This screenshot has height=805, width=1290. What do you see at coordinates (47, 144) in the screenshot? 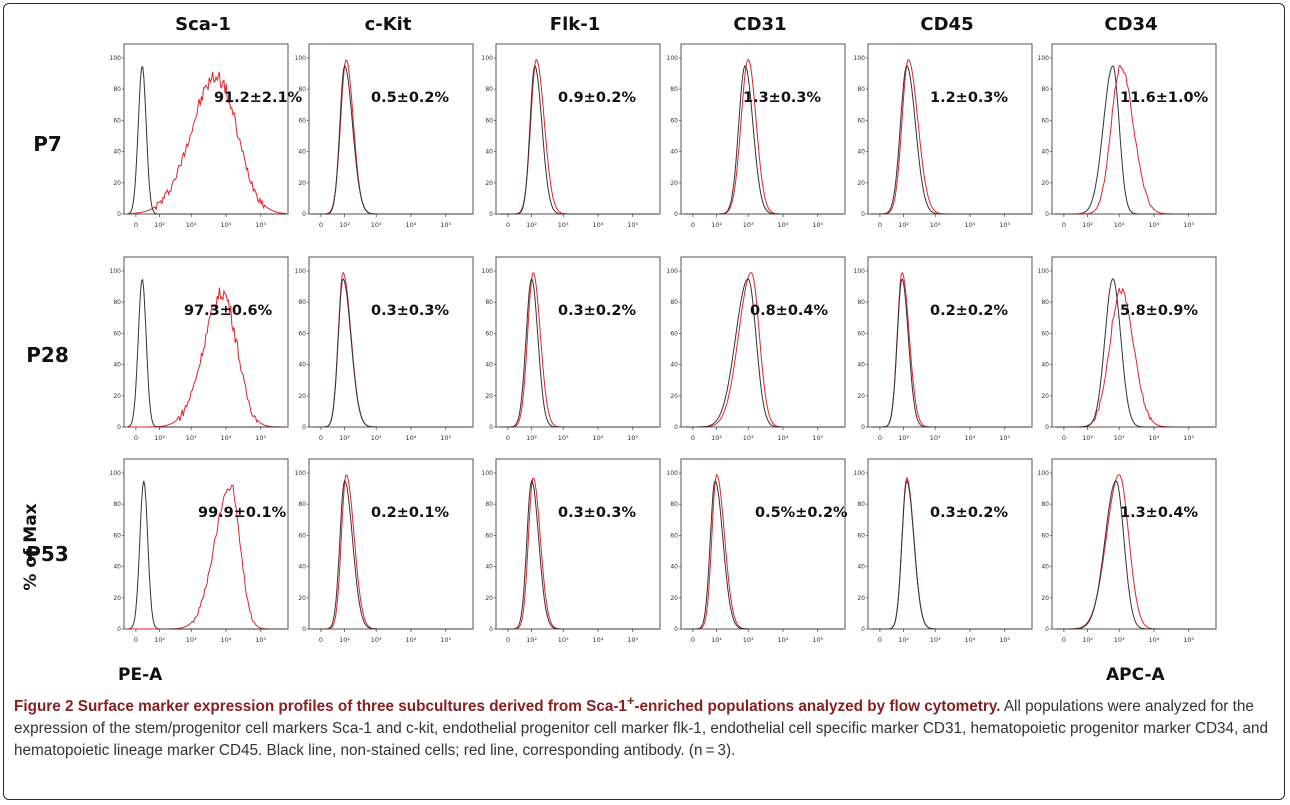
I see `row-header-p7: P7` at bounding box center [47, 144].